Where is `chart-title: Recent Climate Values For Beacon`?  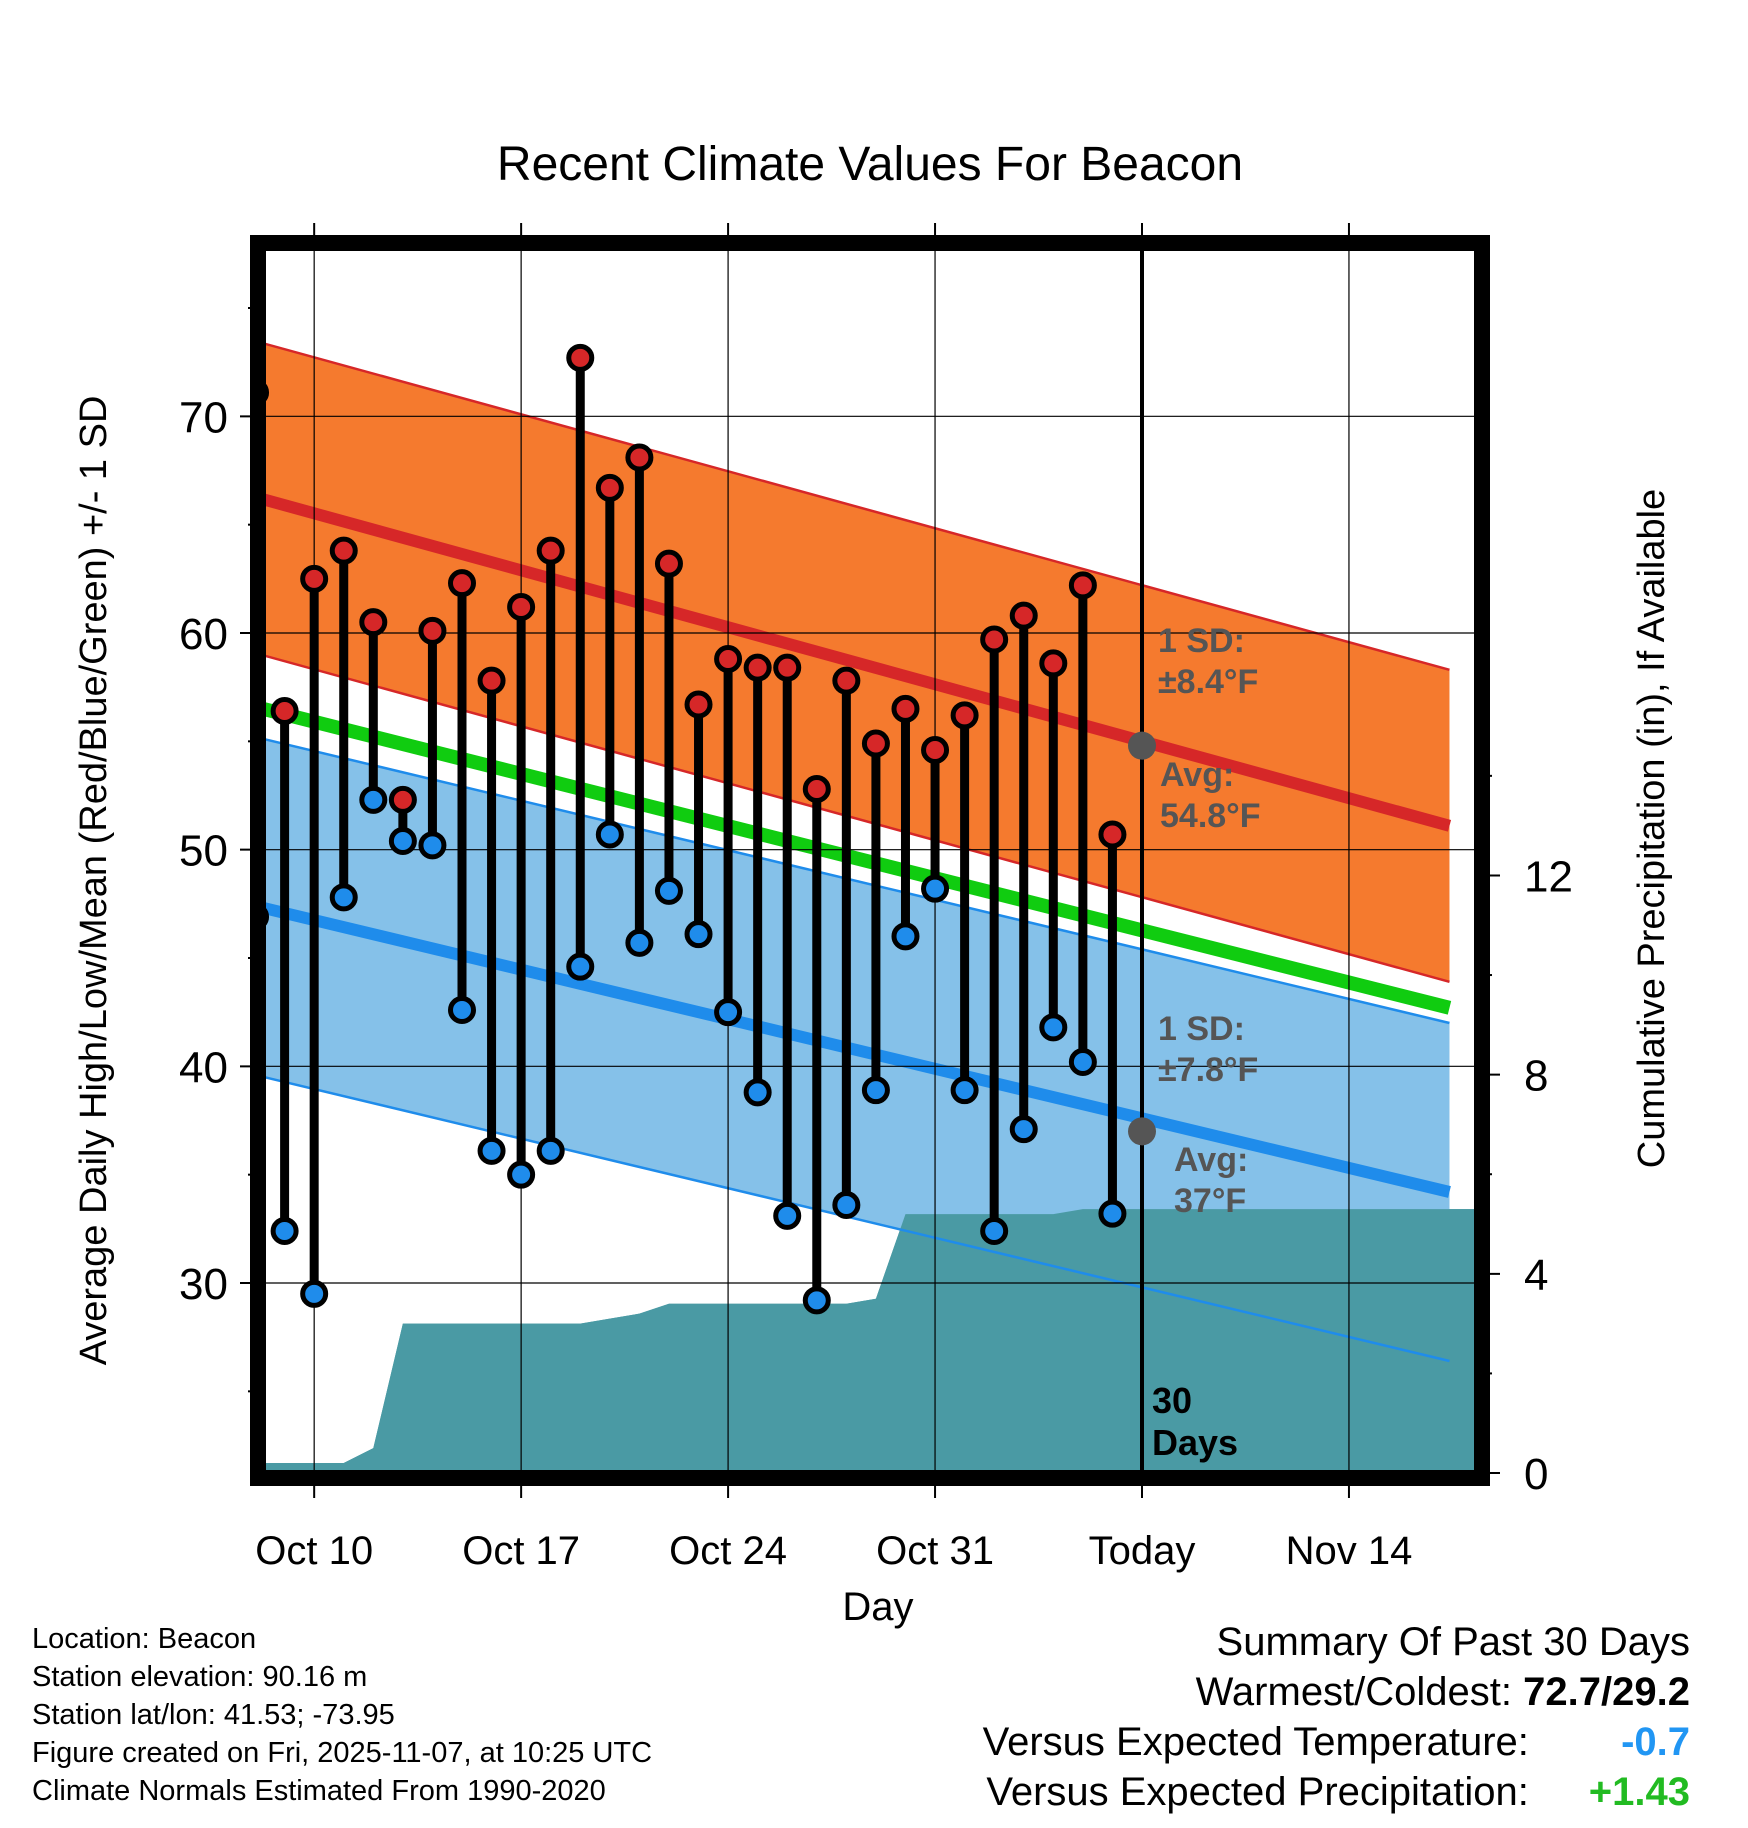 chart-title: Recent Climate Values For Beacon is located at coordinates (870, 164).